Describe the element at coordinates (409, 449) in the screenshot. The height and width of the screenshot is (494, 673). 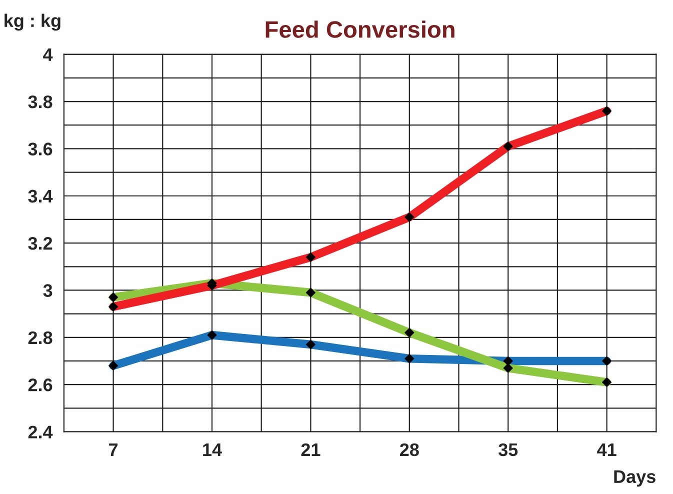
I see `x-tick-label: 28` at that location.